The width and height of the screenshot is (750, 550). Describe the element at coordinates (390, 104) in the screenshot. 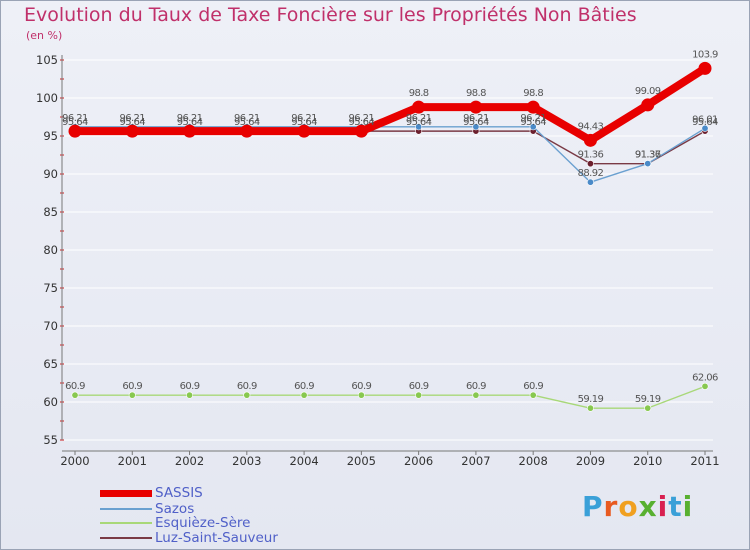

I see `series-line-sassis` at that location.